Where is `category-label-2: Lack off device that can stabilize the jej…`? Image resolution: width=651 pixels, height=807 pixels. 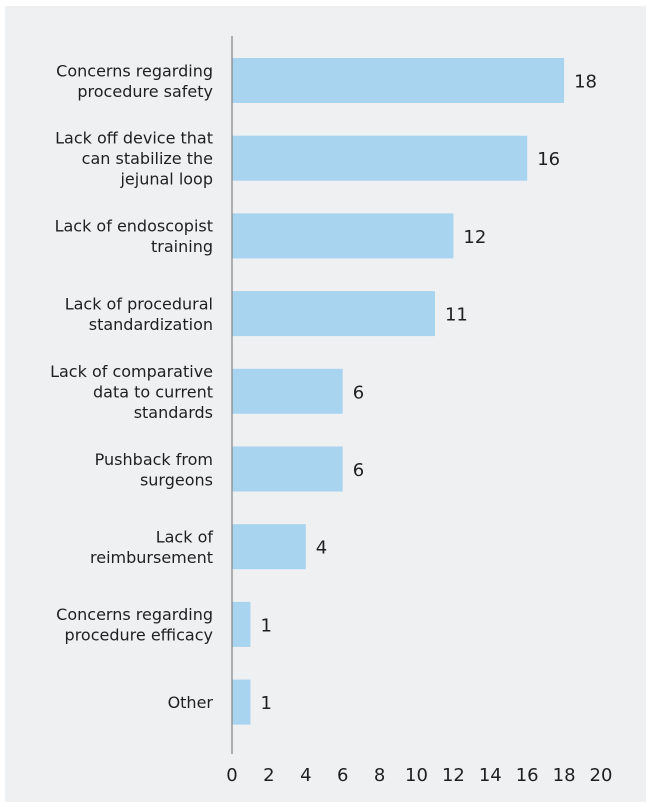 category-label-2: Lack off device that can stabilize the jej… is located at coordinates (134, 159).